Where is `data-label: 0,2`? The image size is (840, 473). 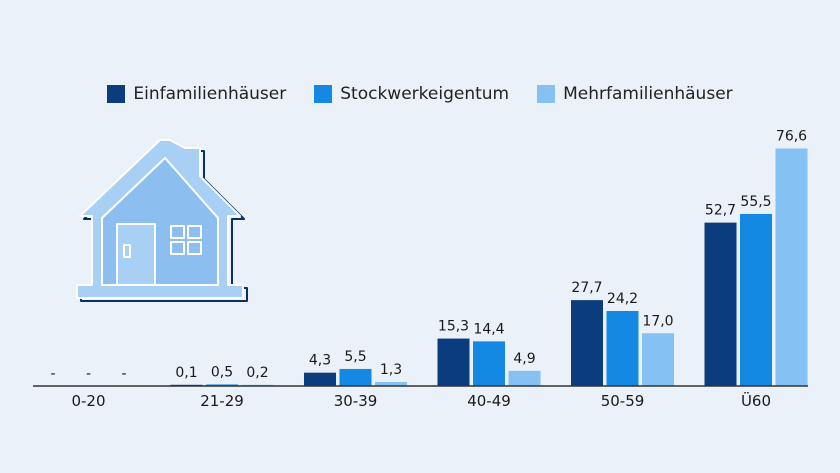
data-label: 0,2 is located at coordinates (257, 373).